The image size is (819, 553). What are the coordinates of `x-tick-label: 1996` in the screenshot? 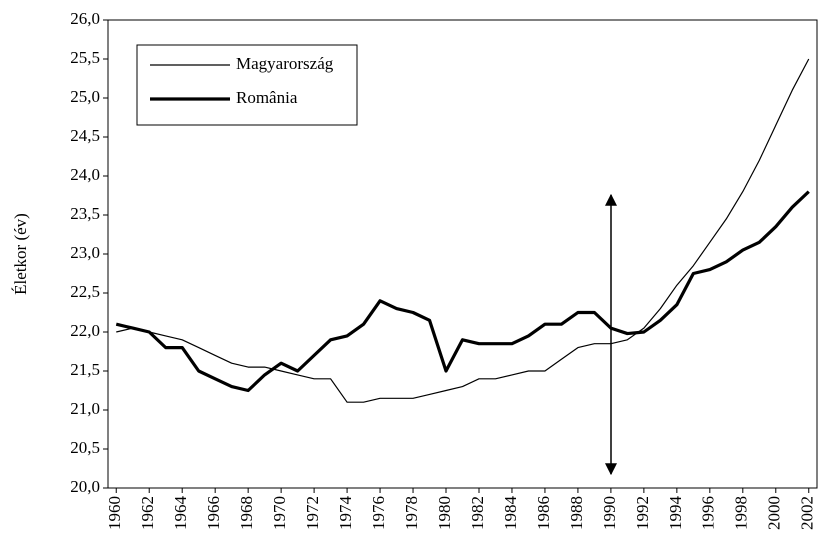 It's located at (708, 513).